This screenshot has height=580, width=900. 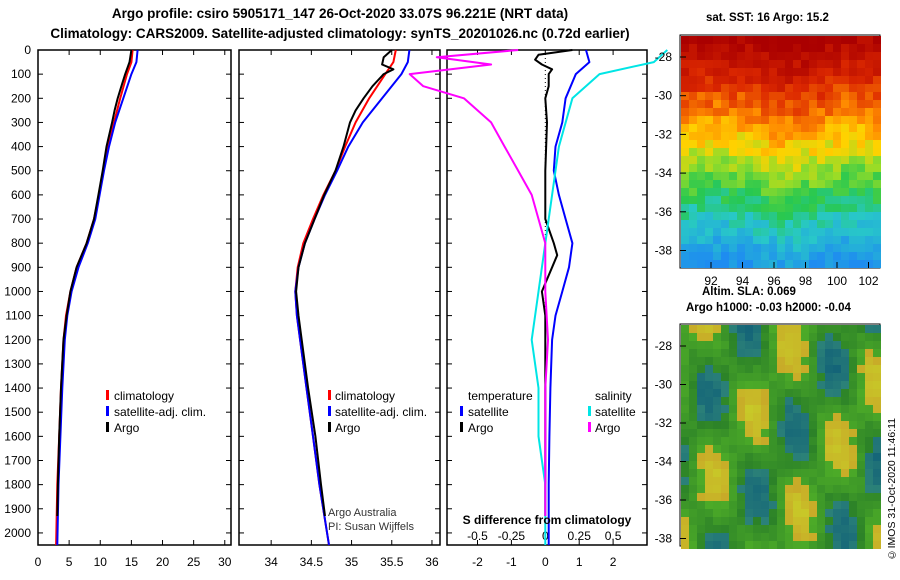 What do you see at coordinates (329, 395) in the screenshot?
I see `legend-swatch-climatology` at bounding box center [329, 395].